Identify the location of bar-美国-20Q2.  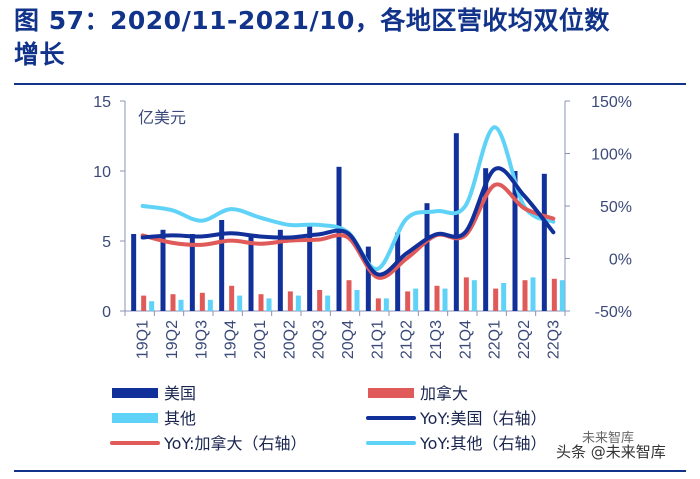
(280, 270).